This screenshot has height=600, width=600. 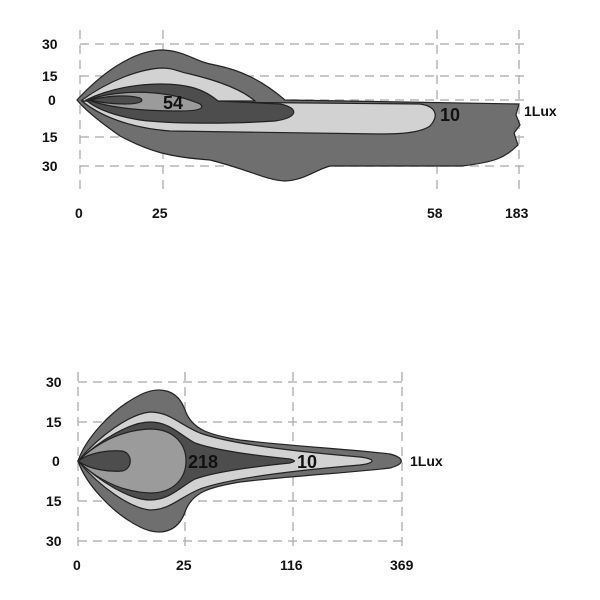 What do you see at coordinates (173, 103) in the screenshot?
I see `contour-label-54: 54` at bounding box center [173, 103].